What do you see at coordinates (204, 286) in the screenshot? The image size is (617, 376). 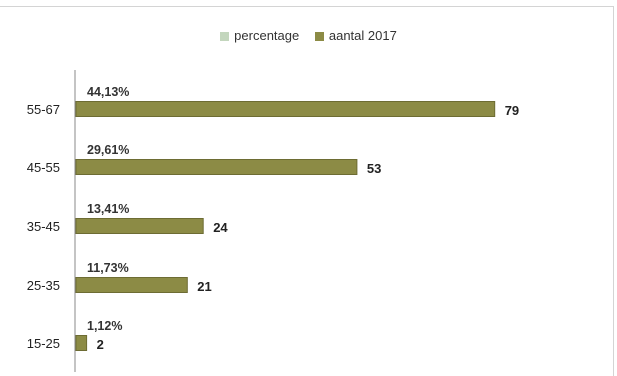 I see `data-label-aantal-2017: 21` at bounding box center [204, 286].